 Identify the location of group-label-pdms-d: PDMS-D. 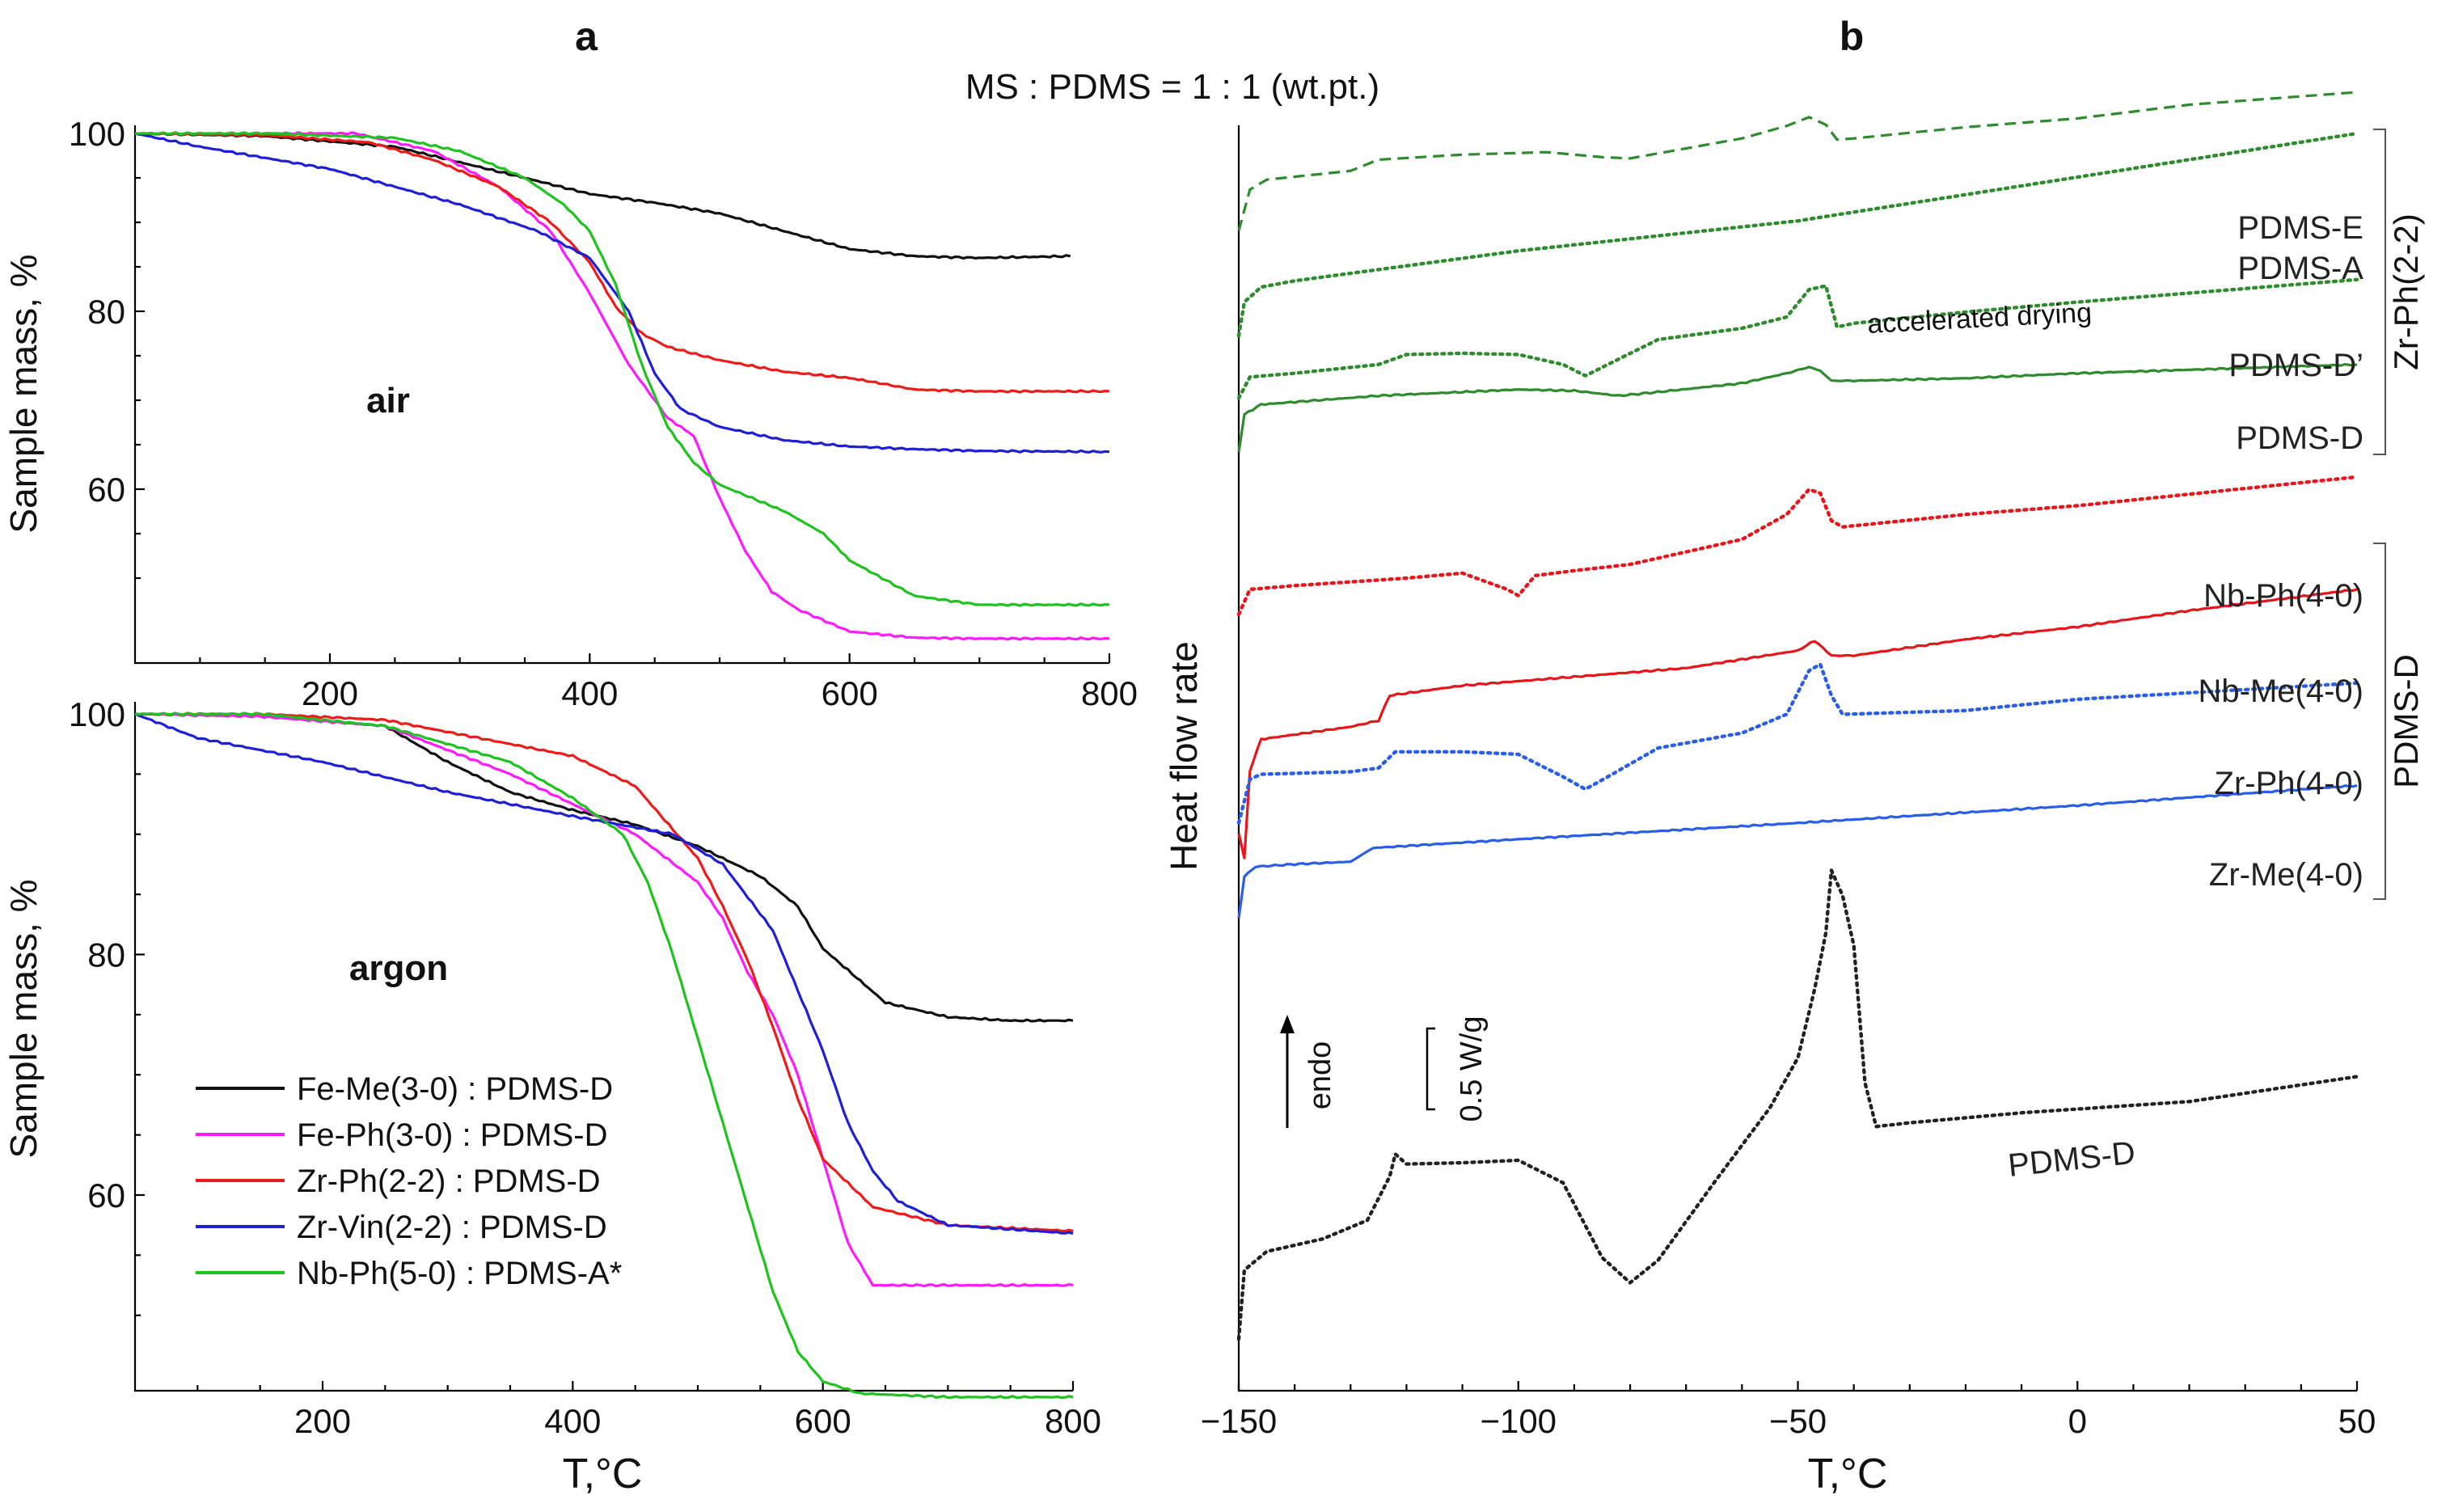
(2406, 721).